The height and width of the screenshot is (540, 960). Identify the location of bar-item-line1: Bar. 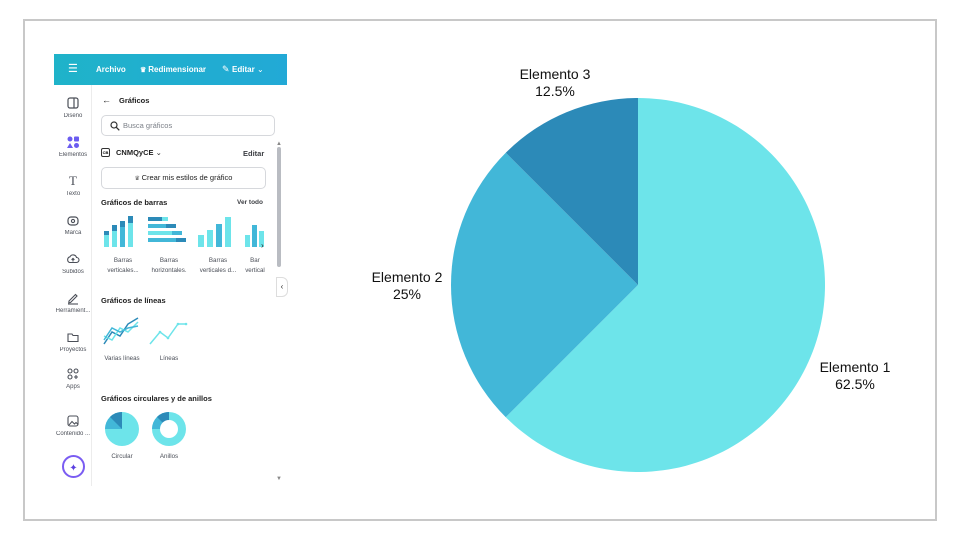
(255, 260).